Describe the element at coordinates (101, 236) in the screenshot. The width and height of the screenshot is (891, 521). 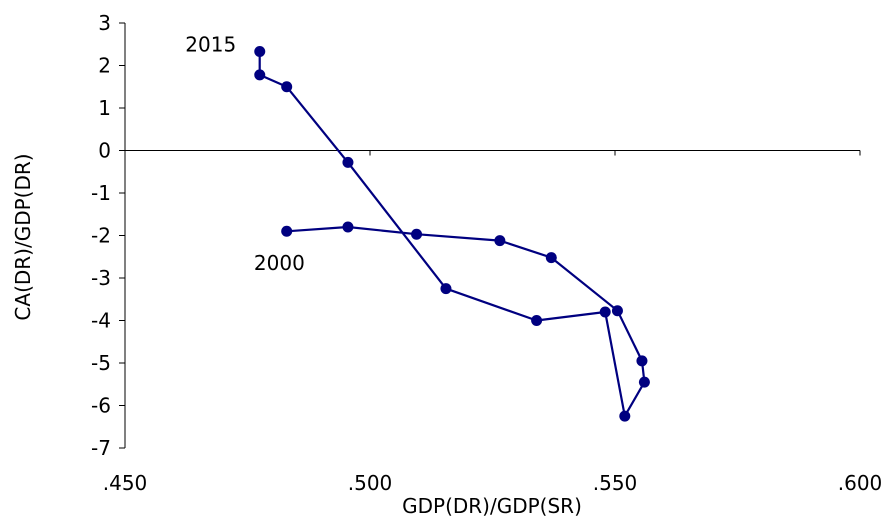
I see `y-tick-label: -2` at that location.